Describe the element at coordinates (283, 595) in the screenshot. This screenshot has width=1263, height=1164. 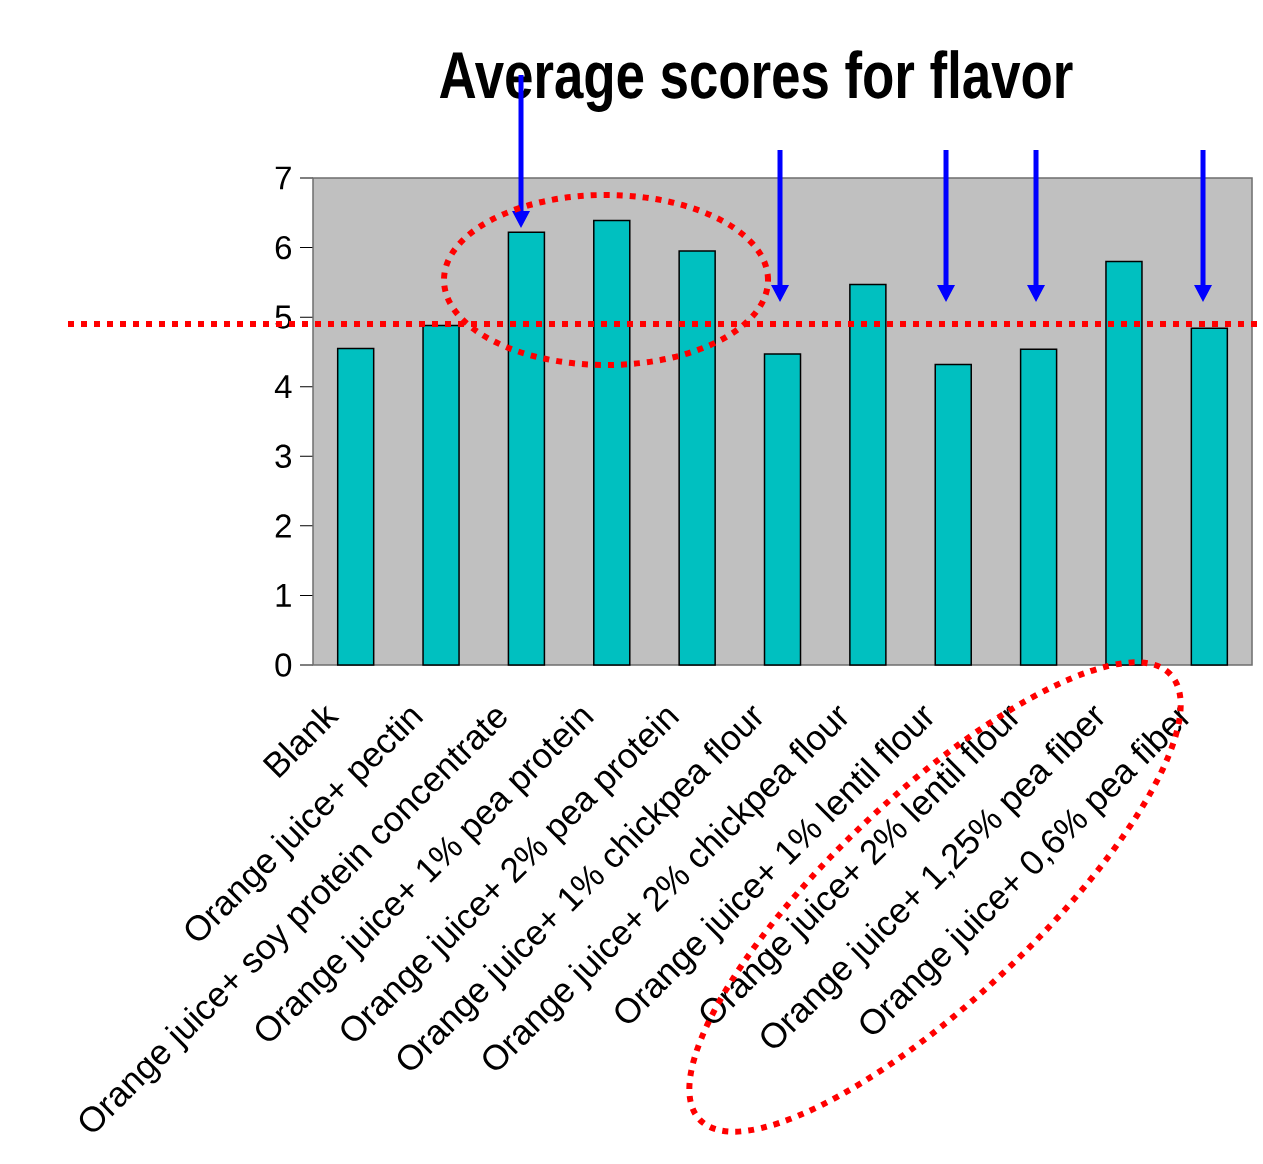
I see `y-tick-label: 1` at that location.